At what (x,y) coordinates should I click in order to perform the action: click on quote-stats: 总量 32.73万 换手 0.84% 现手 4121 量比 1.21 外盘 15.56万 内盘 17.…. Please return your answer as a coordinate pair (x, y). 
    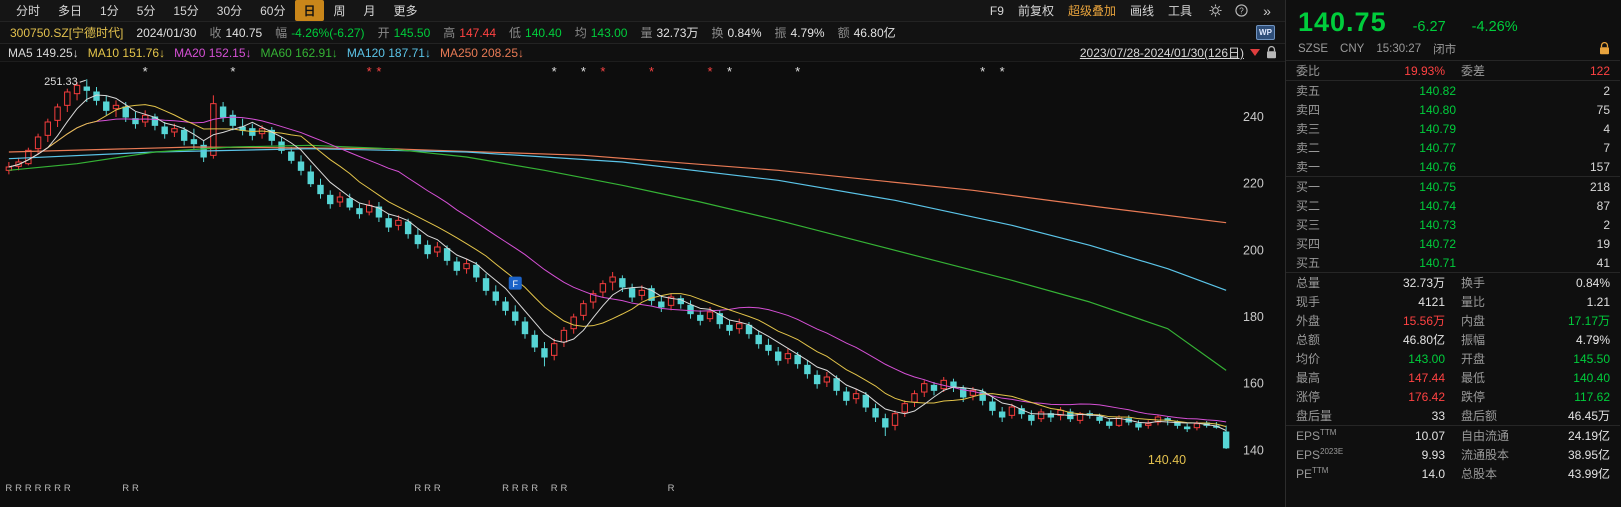
    Looking at the image, I should click on (1453, 349).